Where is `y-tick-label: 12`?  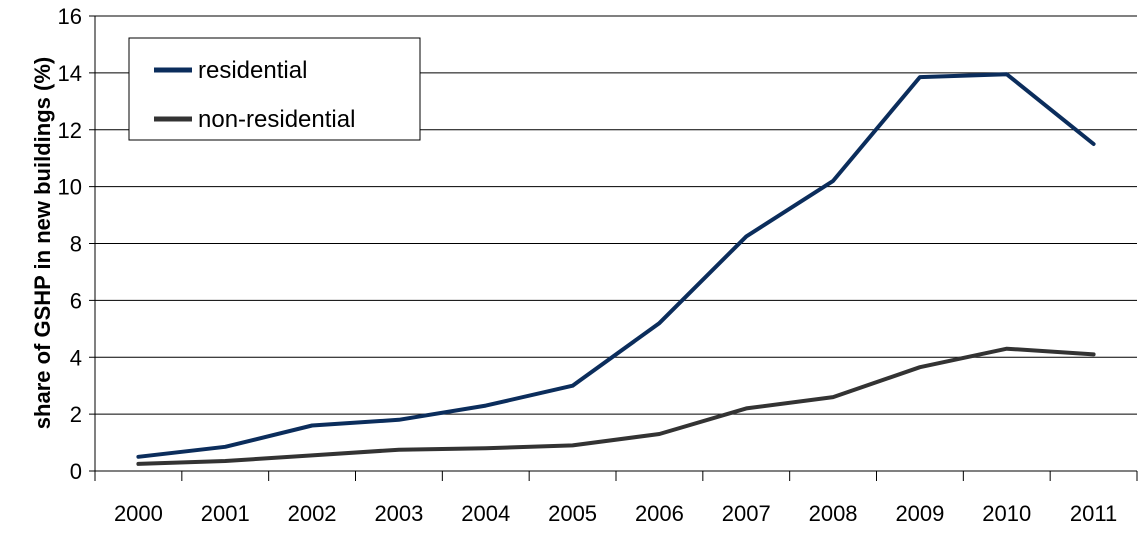
y-tick-label: 12 is located at coordinates (70, 130).